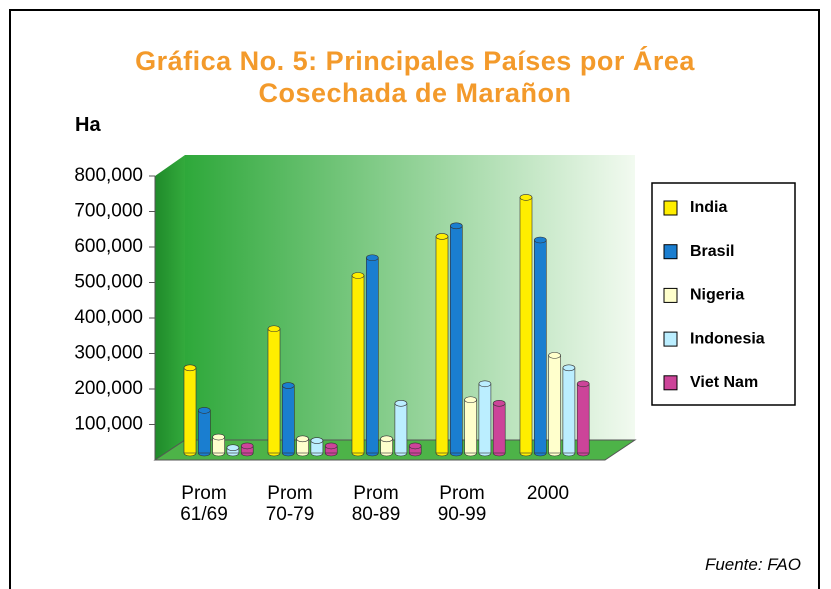 The image size is (831, 589). What do you see at coordinates (170, 307) in the screenshot?
I see `side-wall` at bounding box center [170, 307].